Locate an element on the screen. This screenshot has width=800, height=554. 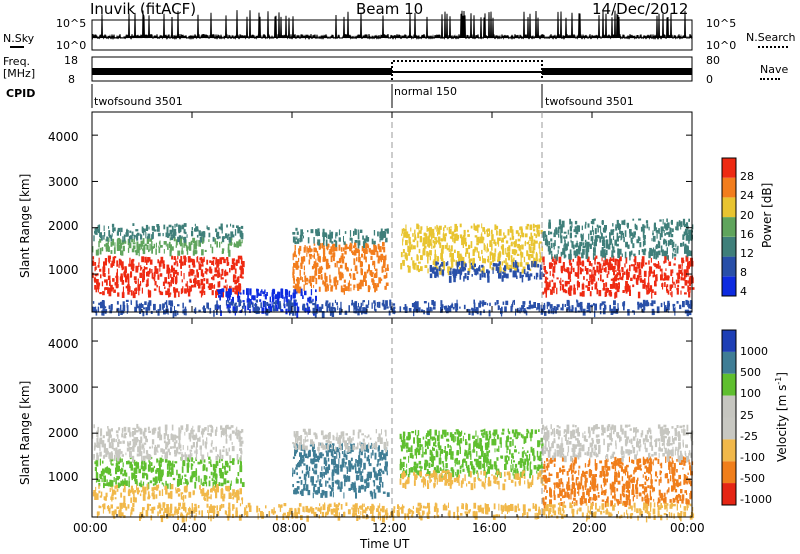
nsky-tick-bottom: 10^0 is located at coordinates (71, 45).